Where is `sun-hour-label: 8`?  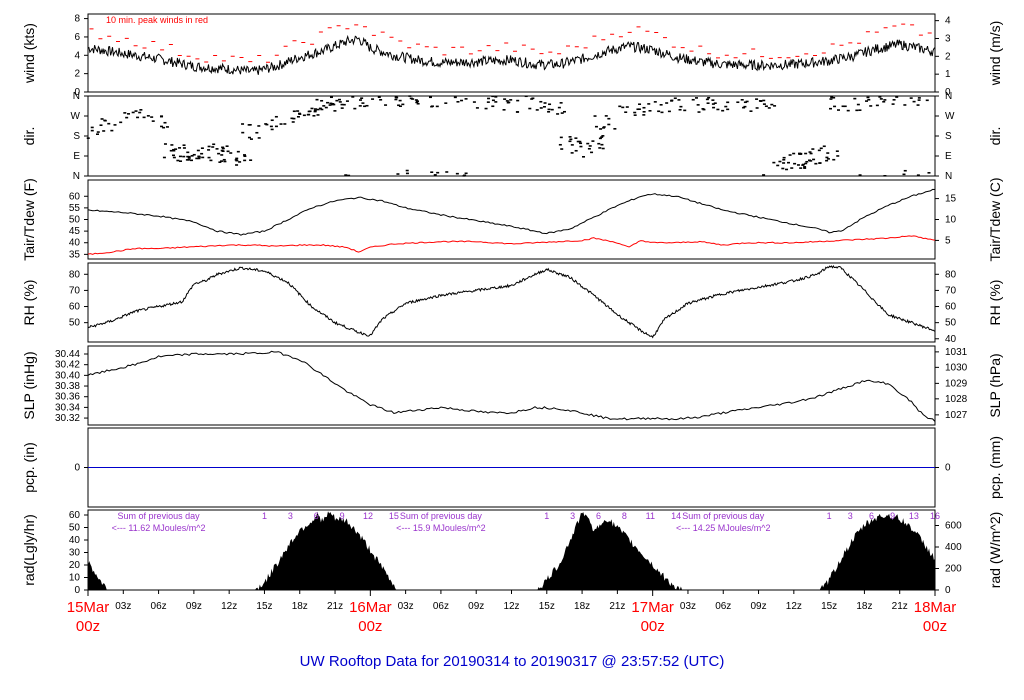
sun-hour-label: 8 is located at coordinates (624, 516).